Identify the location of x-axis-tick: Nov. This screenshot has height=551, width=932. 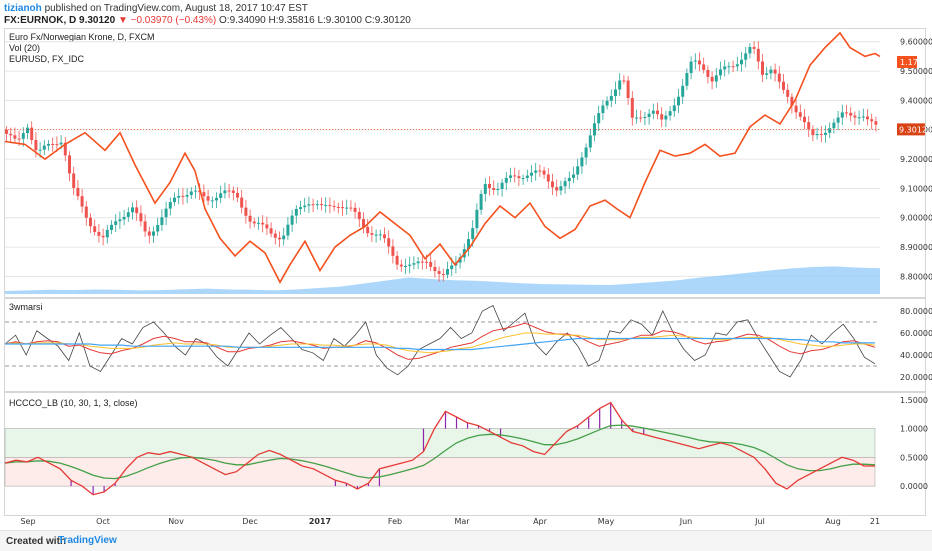
(176, 521).